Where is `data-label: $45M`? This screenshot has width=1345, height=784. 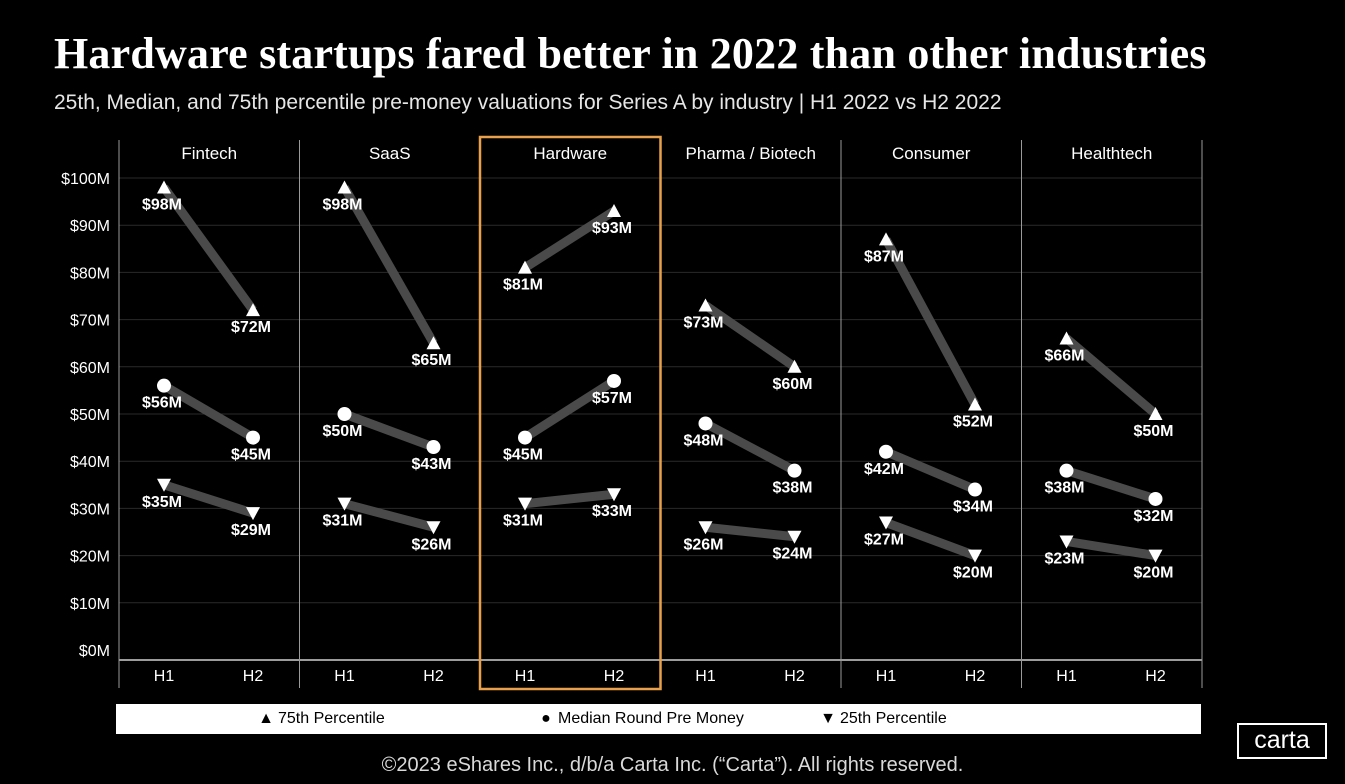
data-label: $45M is located at coordinates (523, 455).